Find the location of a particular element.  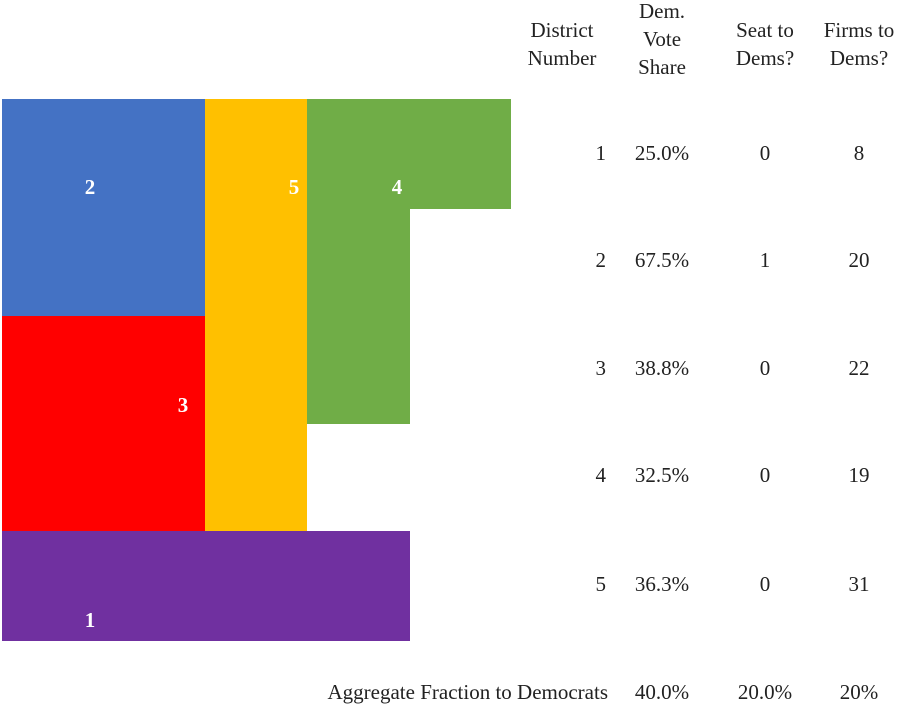

row-4-share: 32.5% is located at coordinates (662, 475).